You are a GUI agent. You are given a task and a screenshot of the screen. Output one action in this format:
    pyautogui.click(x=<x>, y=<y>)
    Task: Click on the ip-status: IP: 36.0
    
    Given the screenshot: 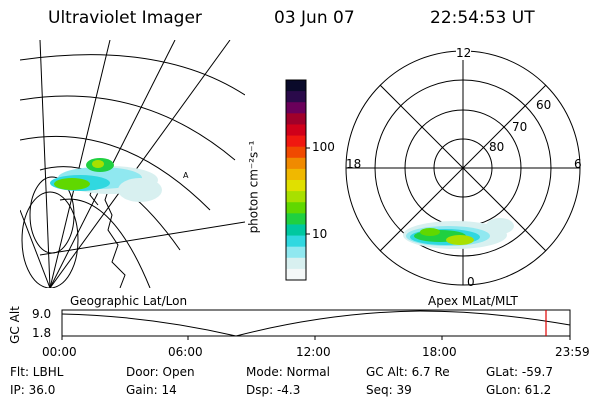 What is the action you would take?
    pyautogui.click(x=33, y=390)
    